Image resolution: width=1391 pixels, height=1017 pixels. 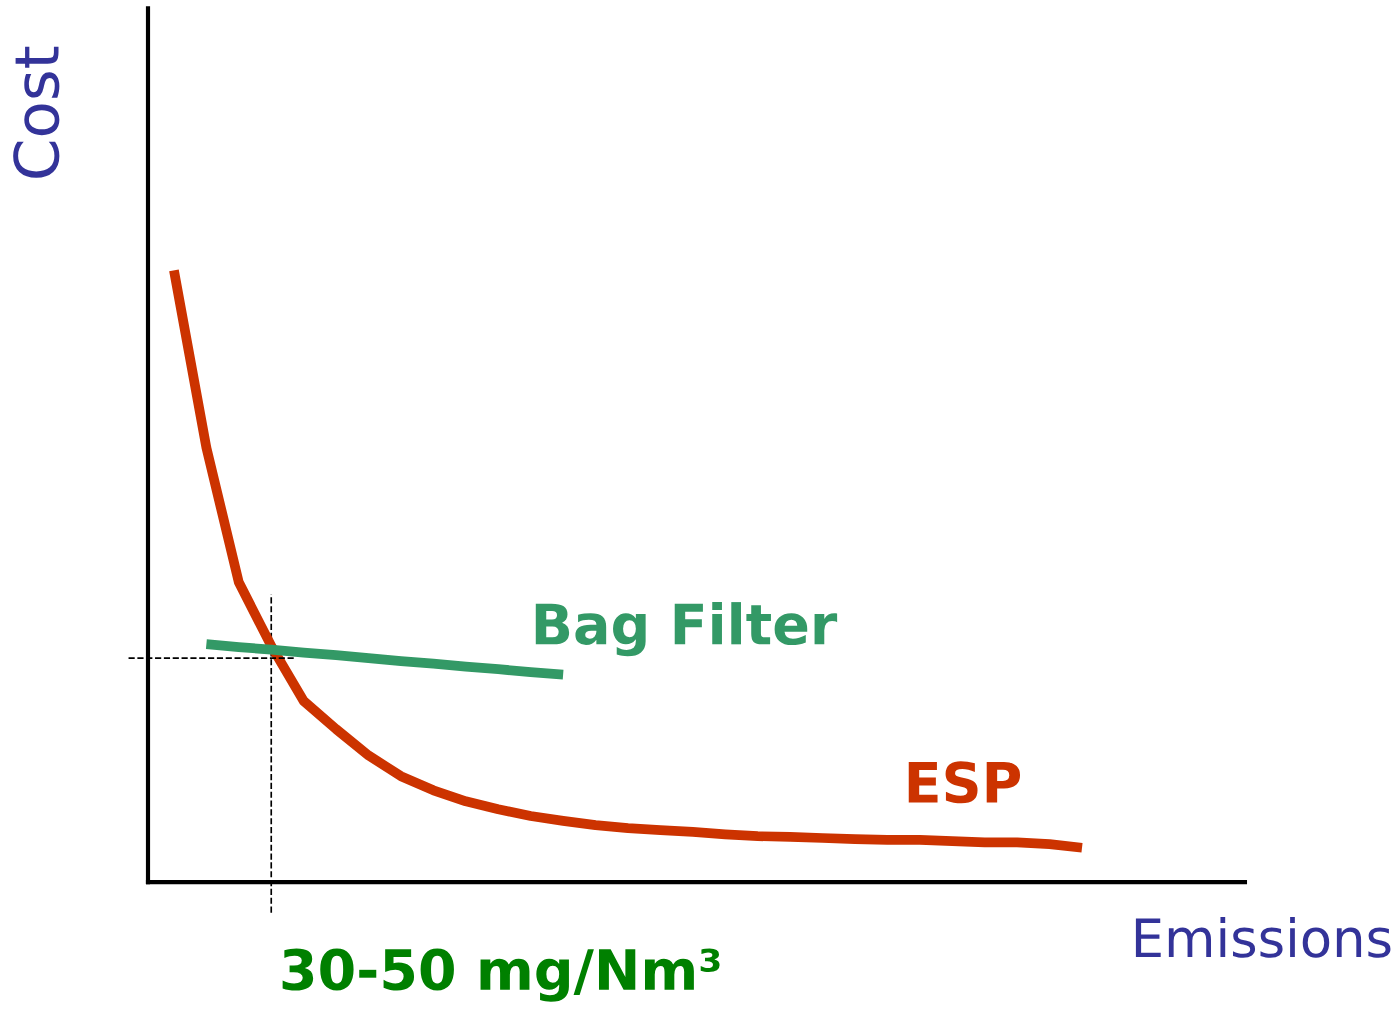 I want to click on series-label: Bag Filter, so click(x=686, y=629).